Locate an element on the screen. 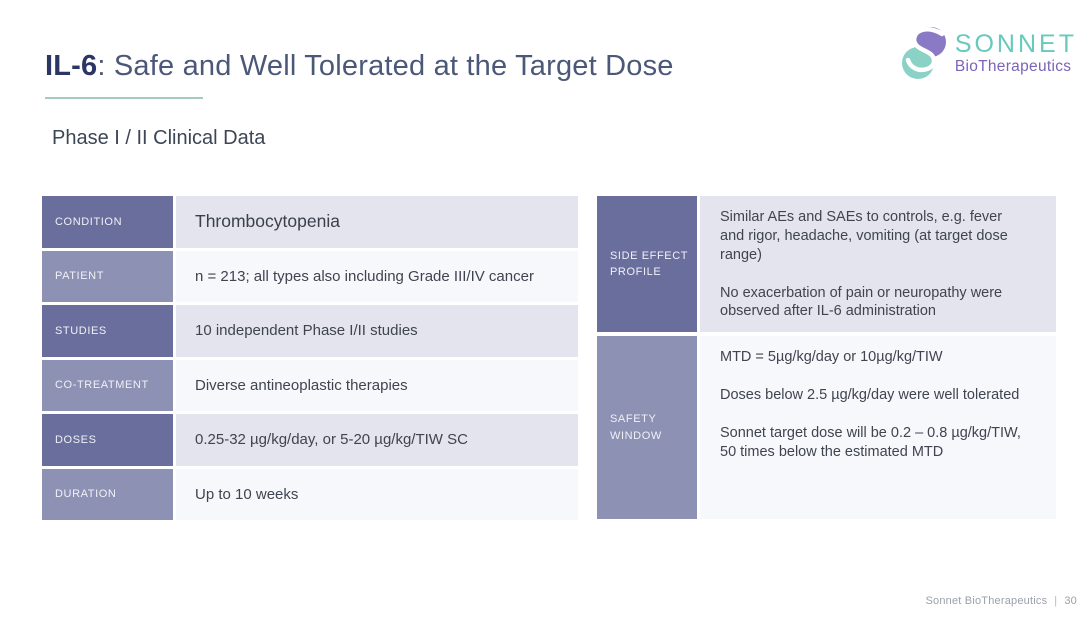  footer: Sonnet BioTherapeutics | 30 is located at coordinates (1001, 601).